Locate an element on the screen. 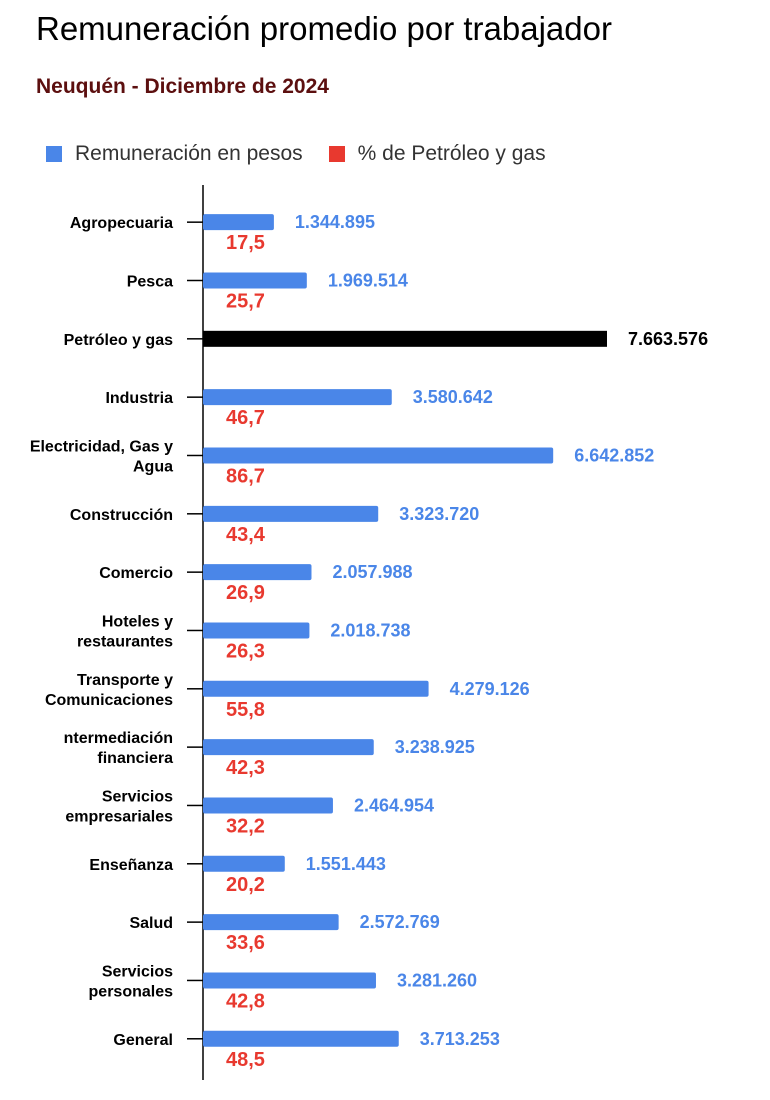  value-label-remuneracion: 6.642.852 is located at coordinates (614, 455).